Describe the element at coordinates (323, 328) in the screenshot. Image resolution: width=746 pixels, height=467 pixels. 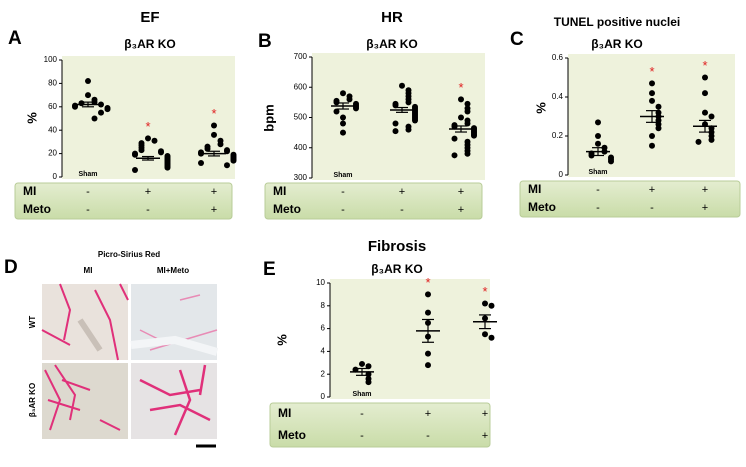
I see `y-tick-label: 6` at that location.